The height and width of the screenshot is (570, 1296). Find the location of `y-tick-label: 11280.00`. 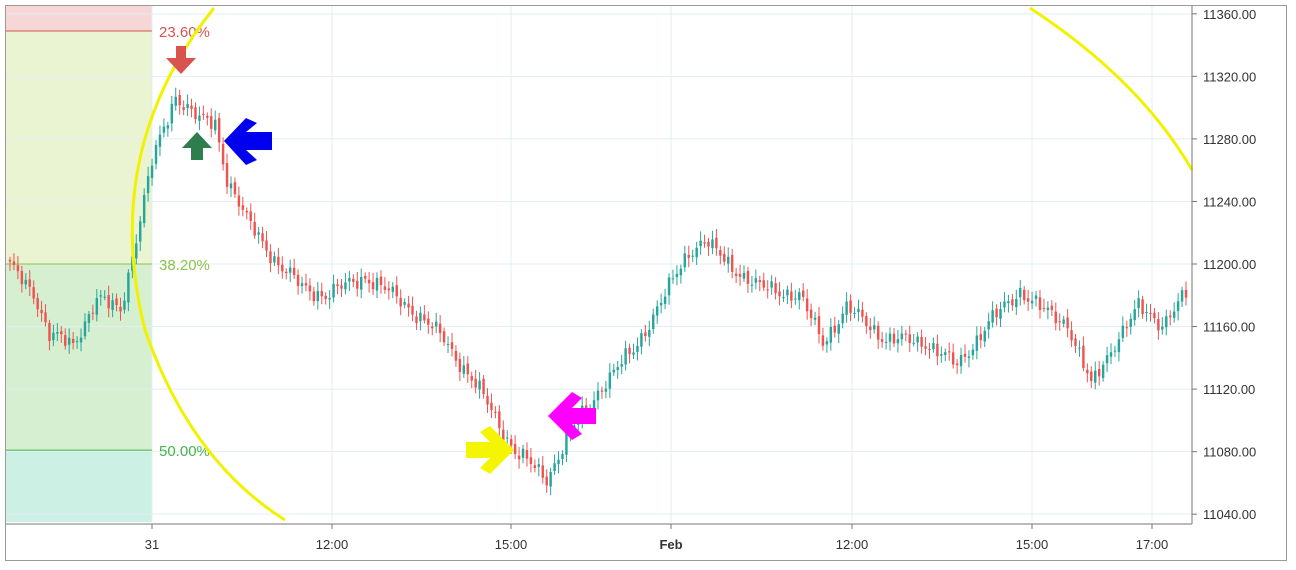

y-tick-label: 11280.00 is located at coordinates (1229, 139).